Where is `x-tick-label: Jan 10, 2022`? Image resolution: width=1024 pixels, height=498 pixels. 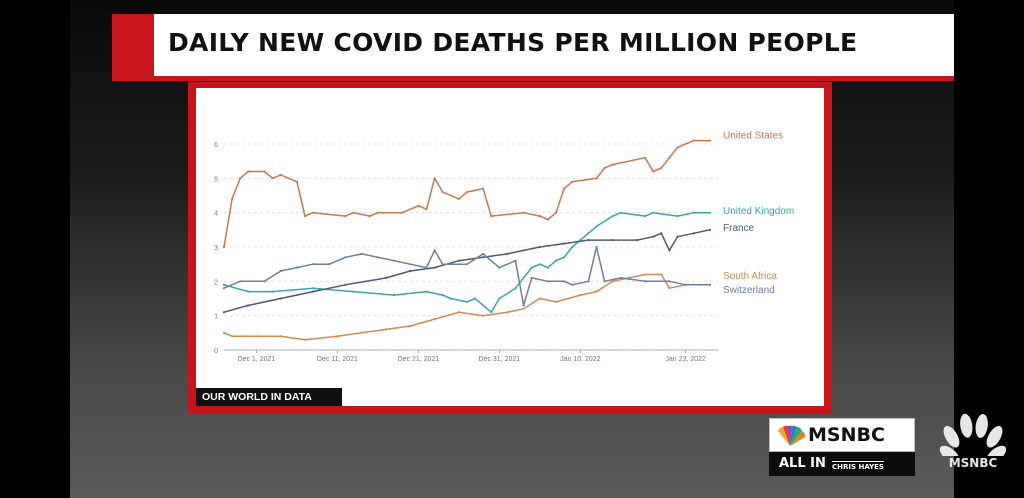 x-tick-label: Jan 10, 2022 is located at coordinates (580, 359).